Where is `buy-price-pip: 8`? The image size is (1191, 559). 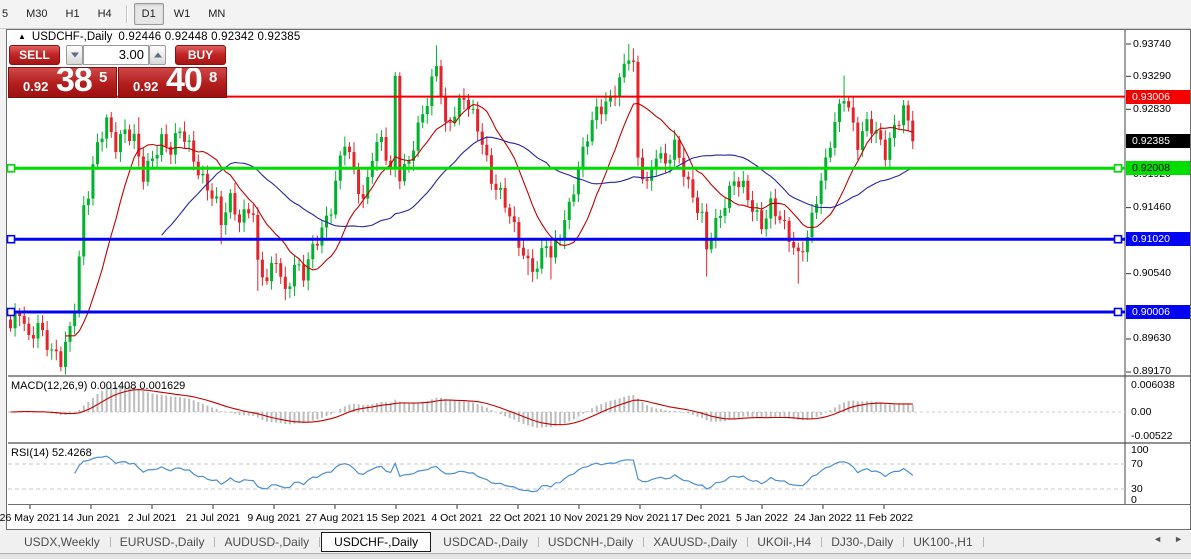 buy-price-pip: 8 is located at coordinates (213, 77).